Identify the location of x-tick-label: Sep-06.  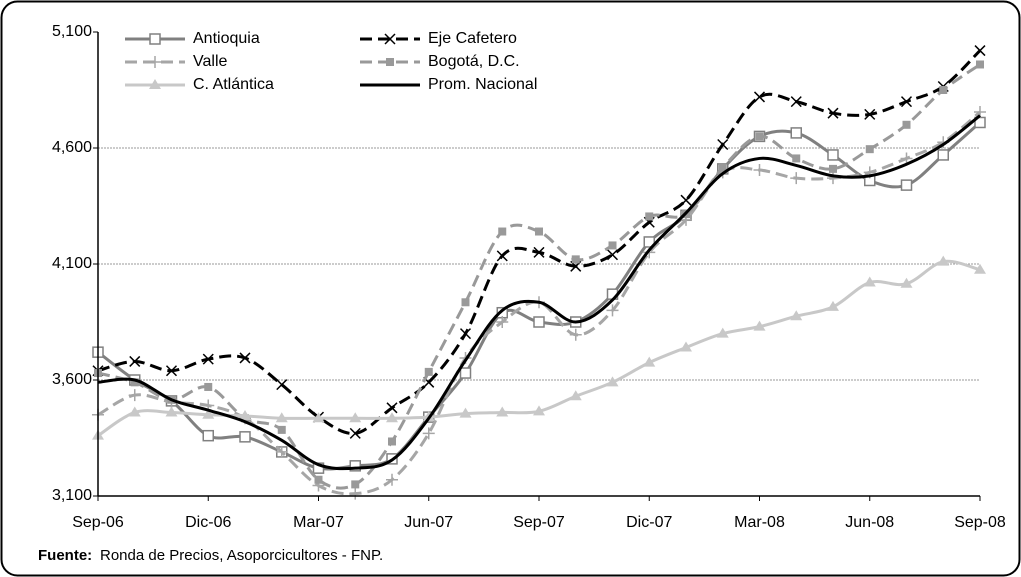
(98, 522).